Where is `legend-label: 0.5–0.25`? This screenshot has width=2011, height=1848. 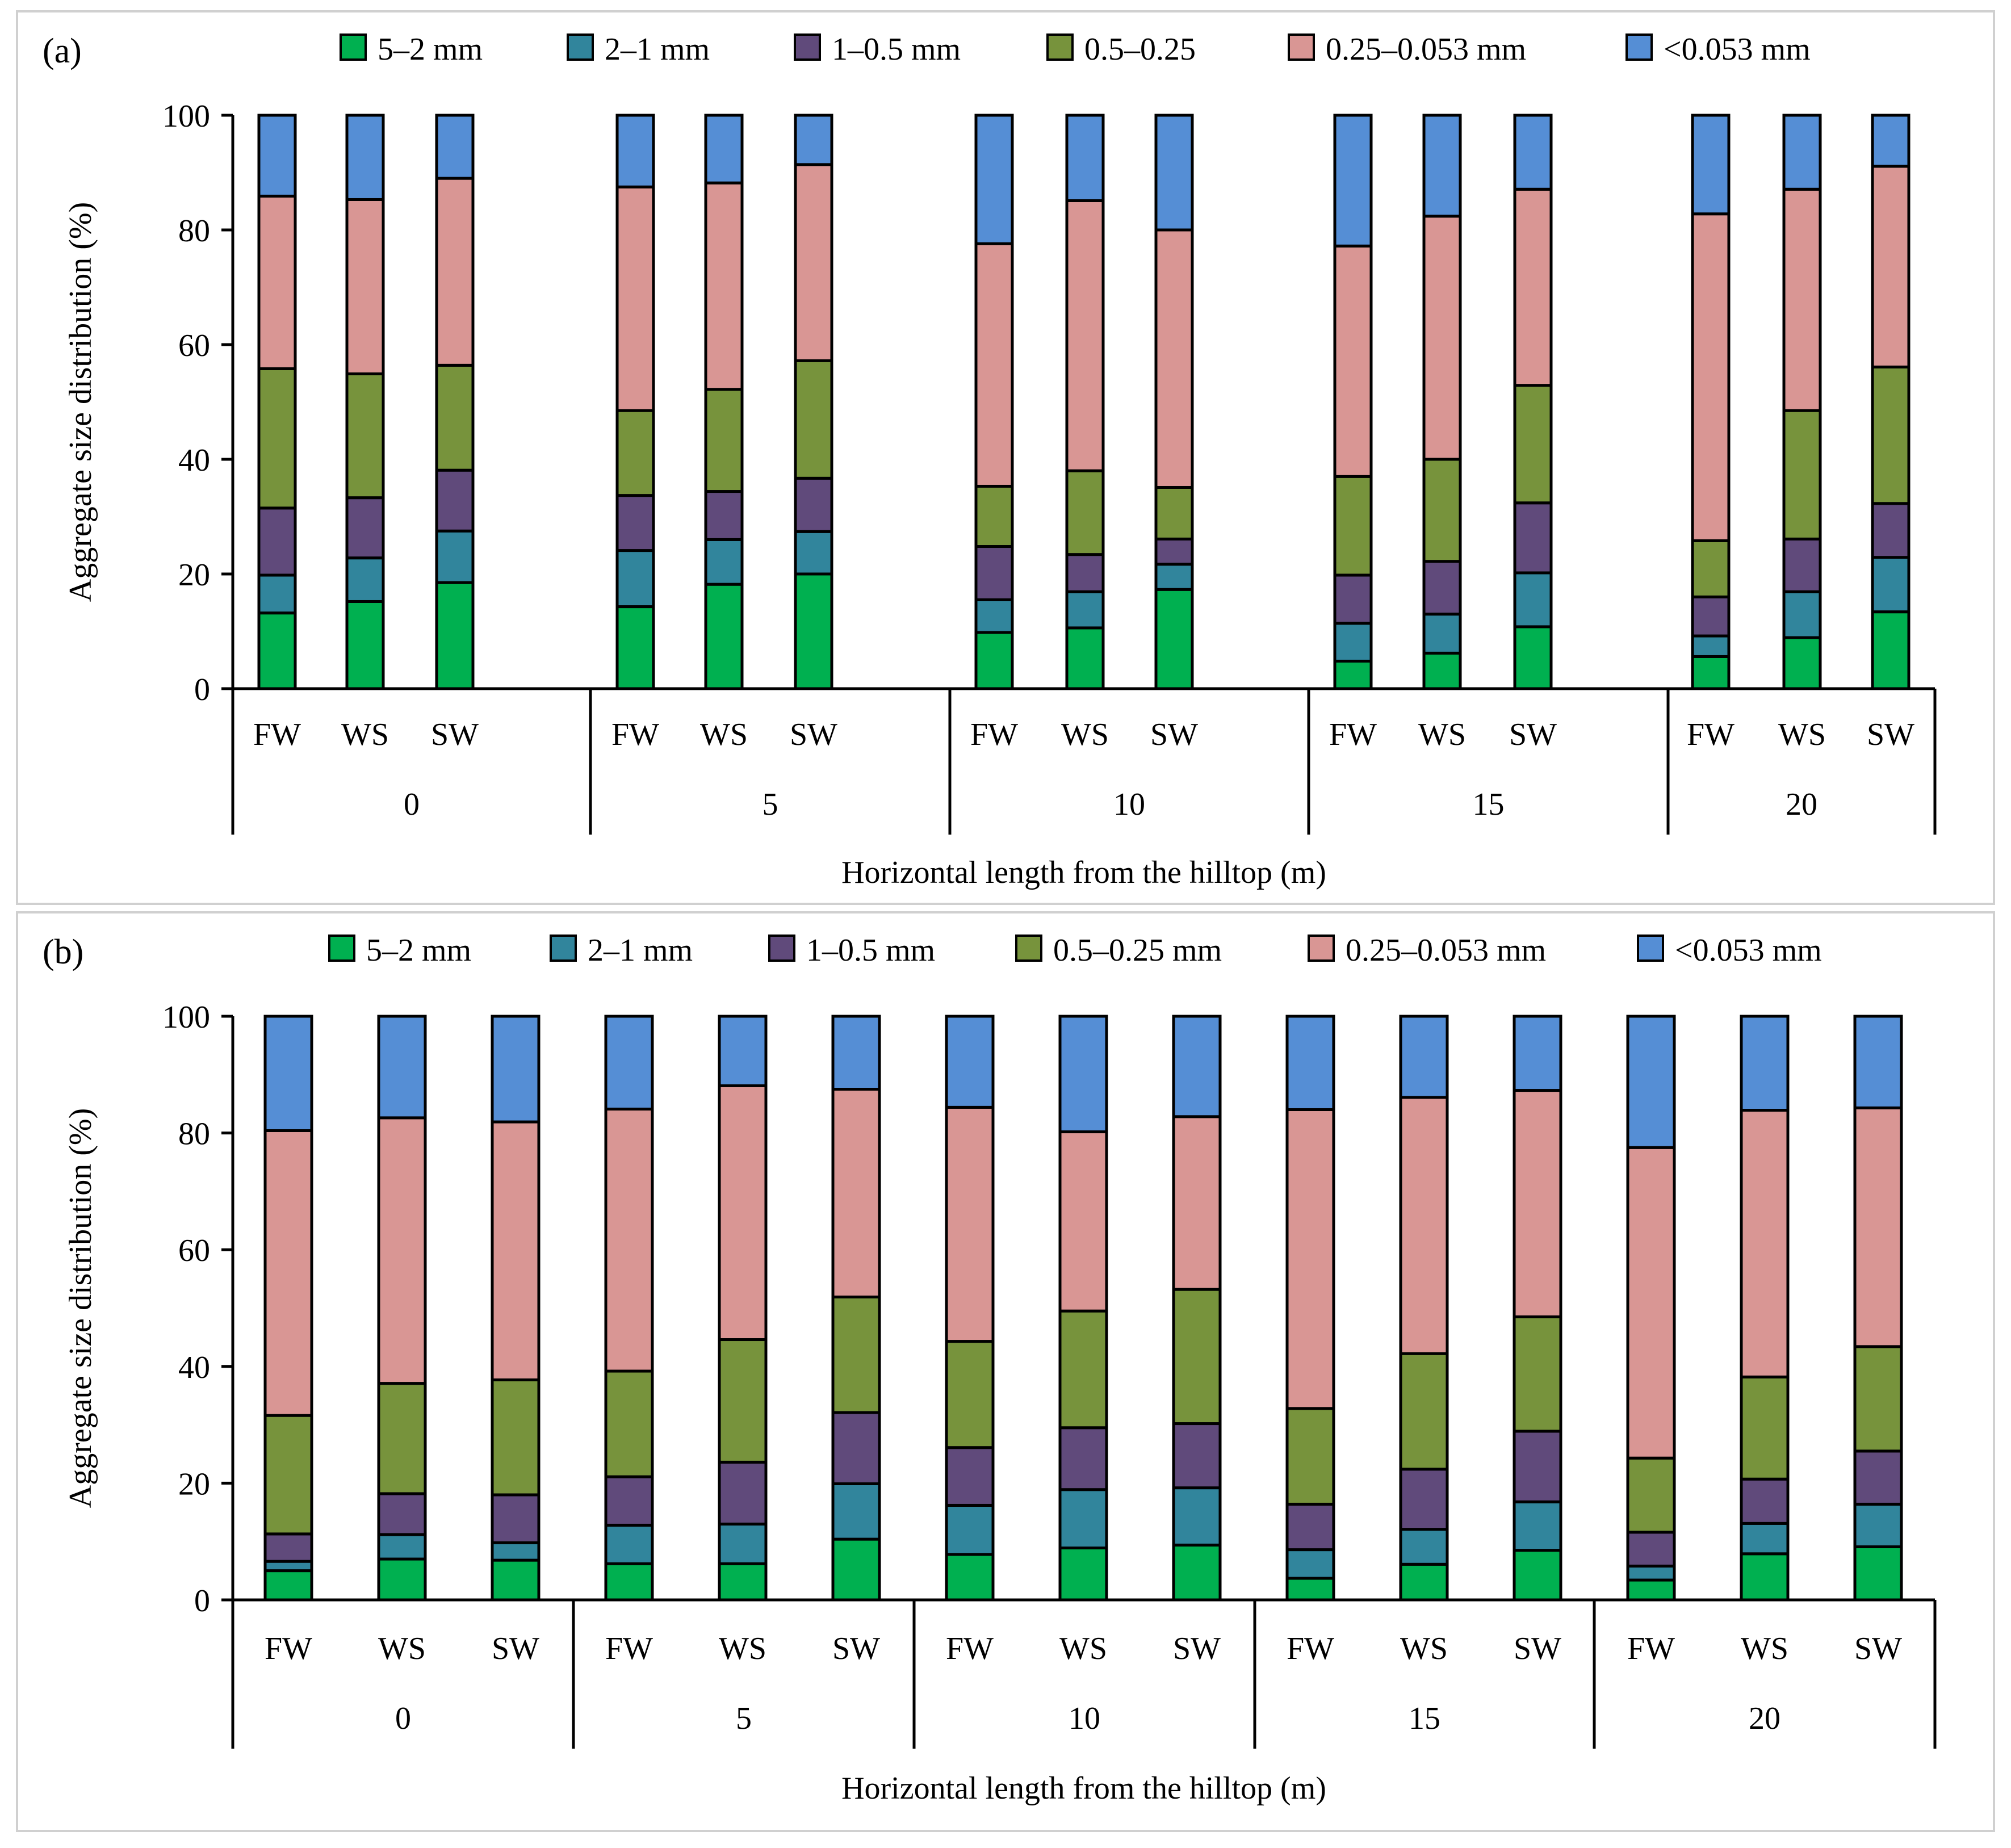 legend-label: 0.5–0.25 is located at coordinates (1140, 49).